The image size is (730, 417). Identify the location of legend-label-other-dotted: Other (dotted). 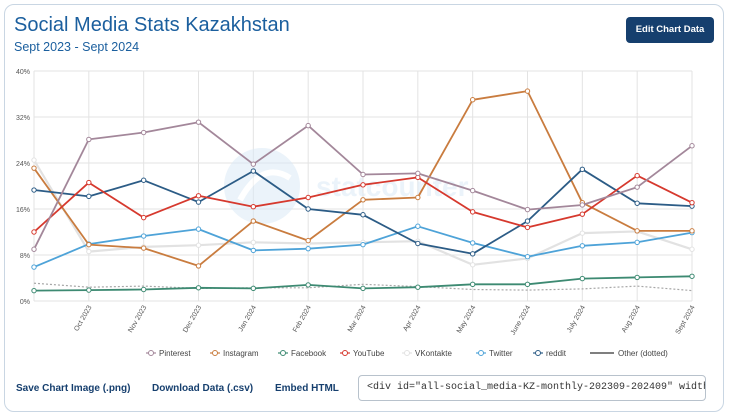
(643, 353).